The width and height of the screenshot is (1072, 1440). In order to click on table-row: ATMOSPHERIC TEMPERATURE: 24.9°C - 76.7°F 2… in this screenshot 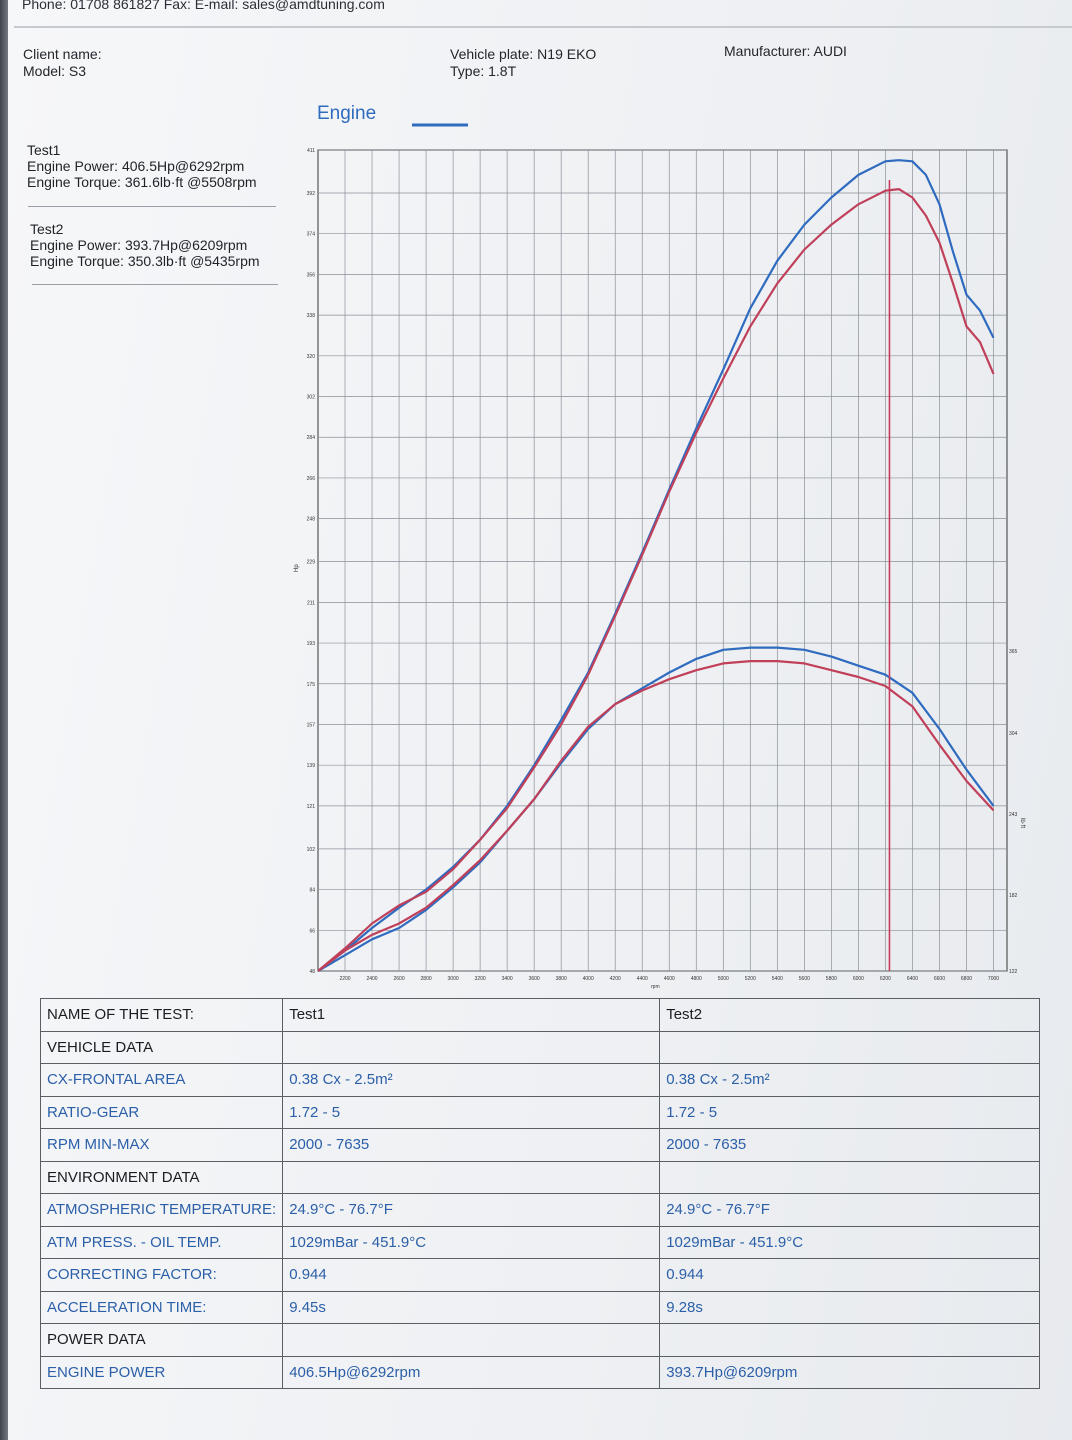, I will do `click(539, 1210)`.